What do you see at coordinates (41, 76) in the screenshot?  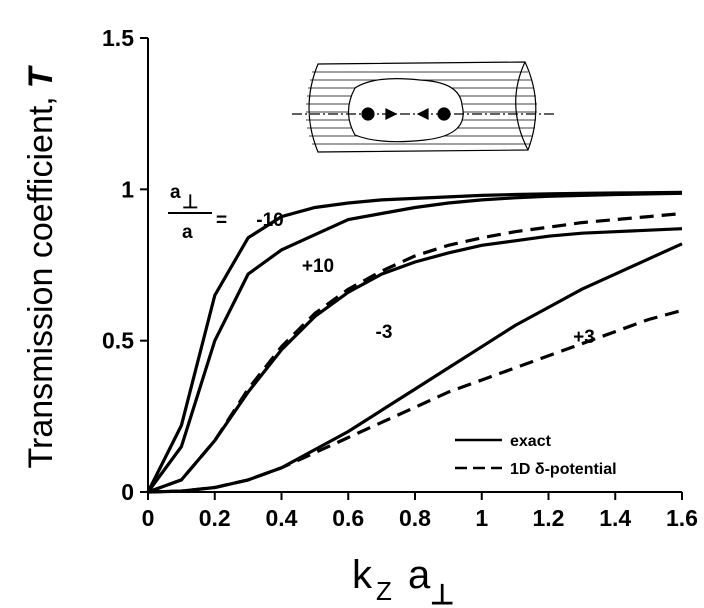 I see `y-axis-label-symbol: T` at bounding box center [41, 76].